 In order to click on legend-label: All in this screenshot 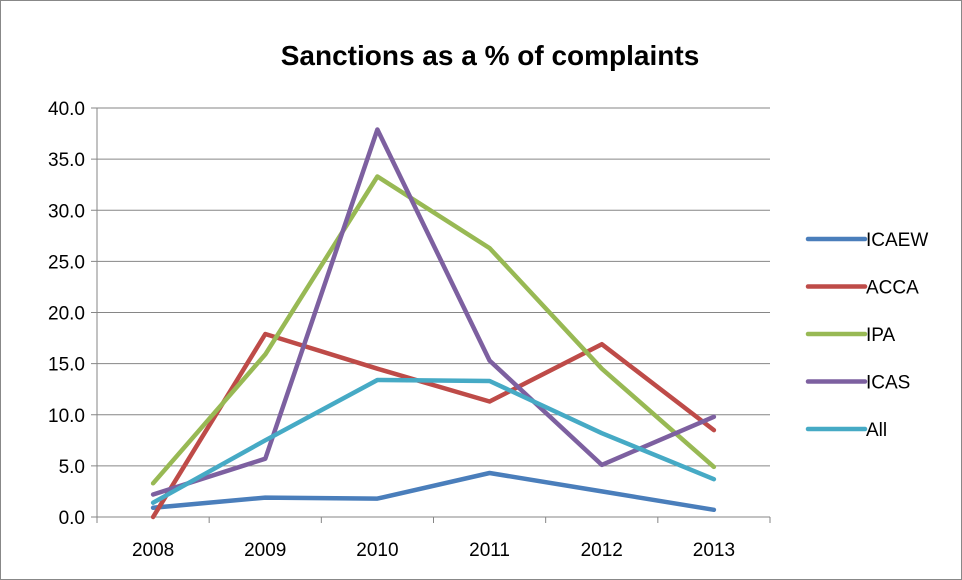, I will do `click(876, 430)`.